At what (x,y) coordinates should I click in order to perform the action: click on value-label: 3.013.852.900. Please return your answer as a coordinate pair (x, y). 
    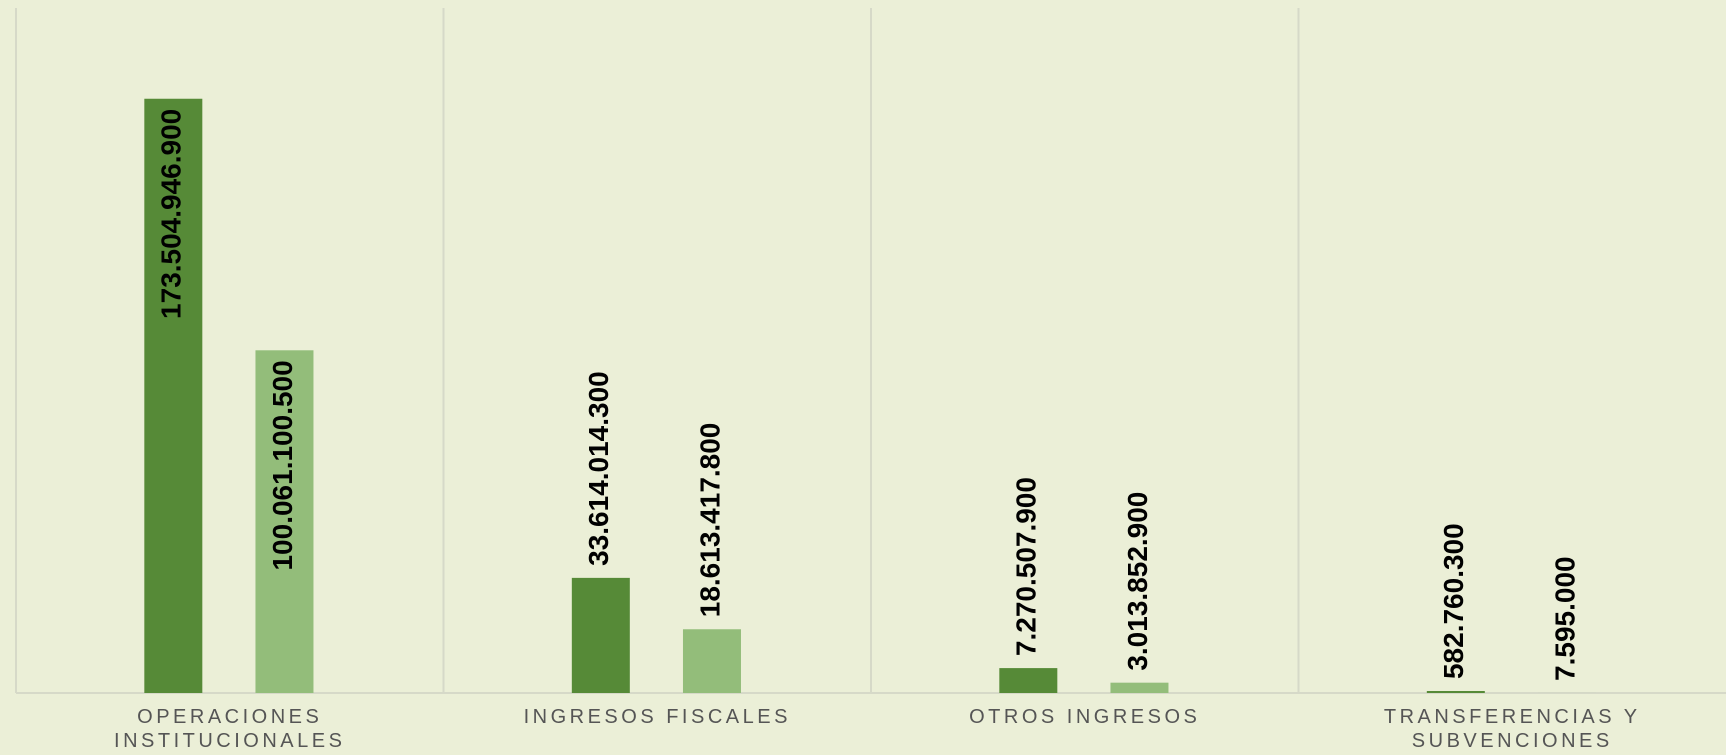
    Looking at the image, I should click on (1137, 581).